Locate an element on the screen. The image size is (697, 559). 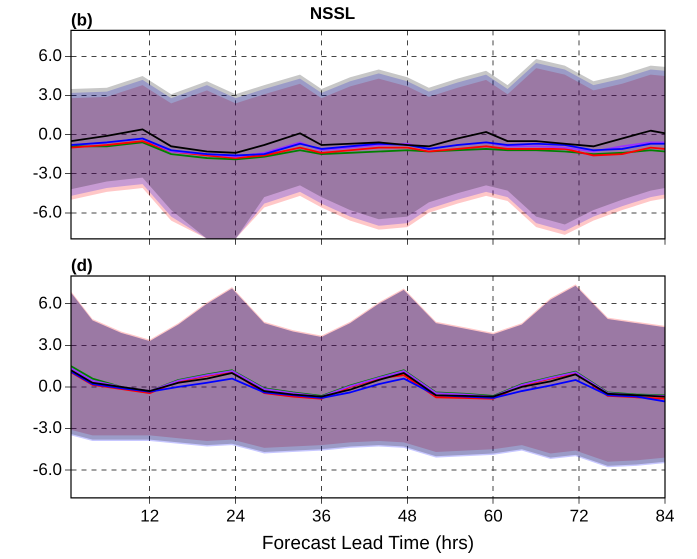
x-axis-title: Forecast Lead Time (hrs) is located at coordinates (368, 543).